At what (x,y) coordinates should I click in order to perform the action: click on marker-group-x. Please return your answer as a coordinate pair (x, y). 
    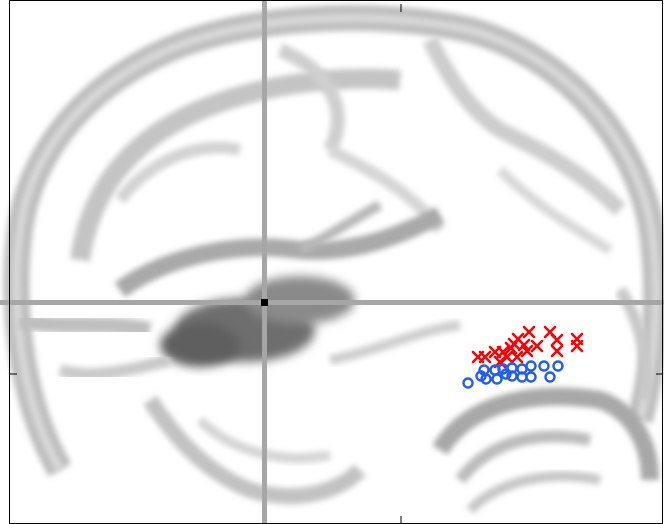
    Looking at the image, I should click on (527, 347).